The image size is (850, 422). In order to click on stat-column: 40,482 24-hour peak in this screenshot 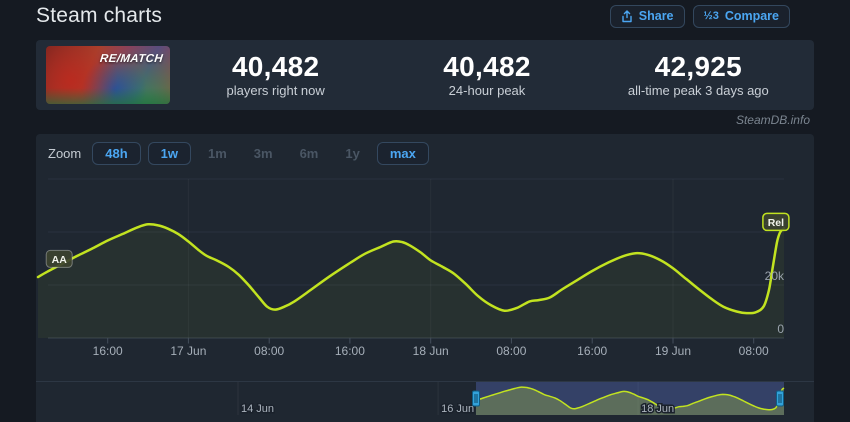, I will do `click(486, 74)`.